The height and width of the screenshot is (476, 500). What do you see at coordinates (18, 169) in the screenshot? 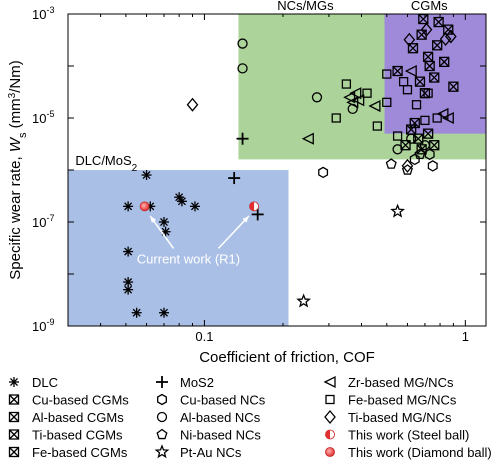
I see `y-axis-title: Specific wear rate, Ws (mm3/Nm)` at bounding box center [18, 169].